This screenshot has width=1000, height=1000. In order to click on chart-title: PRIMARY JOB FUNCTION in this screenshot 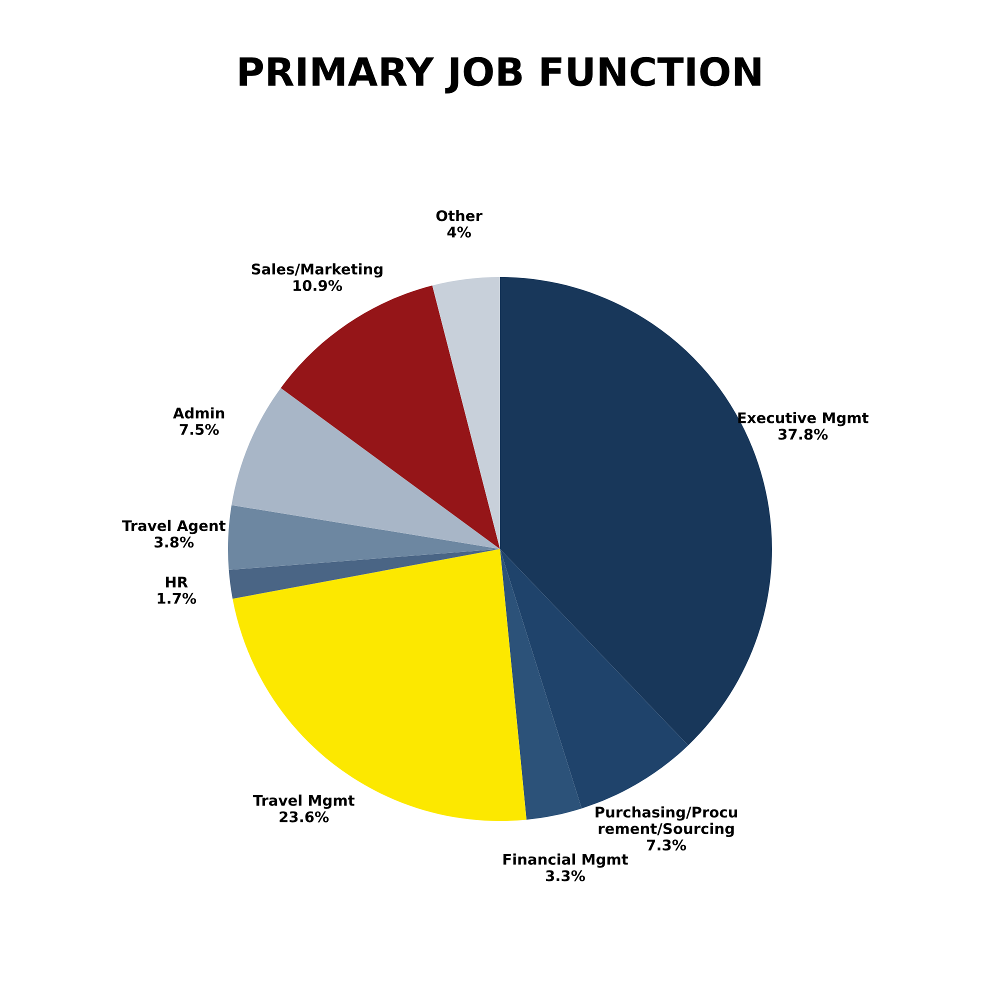, I will do `click(500, 75)`.